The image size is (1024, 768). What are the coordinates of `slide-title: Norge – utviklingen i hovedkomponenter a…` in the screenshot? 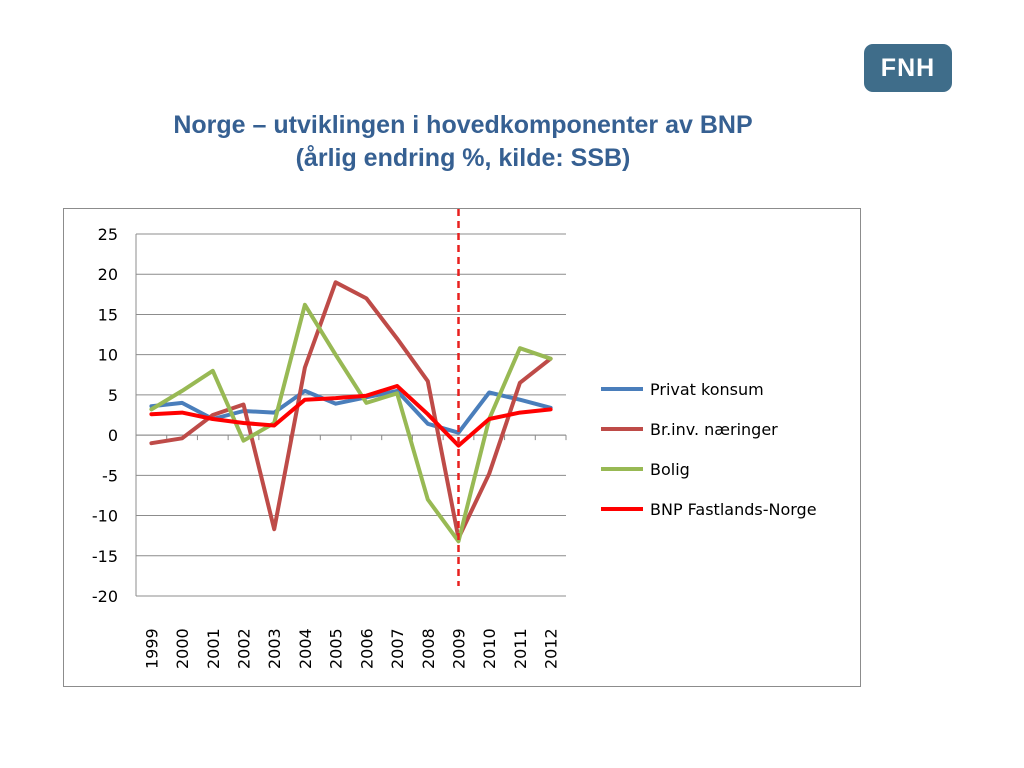 It's located at (463, 125).